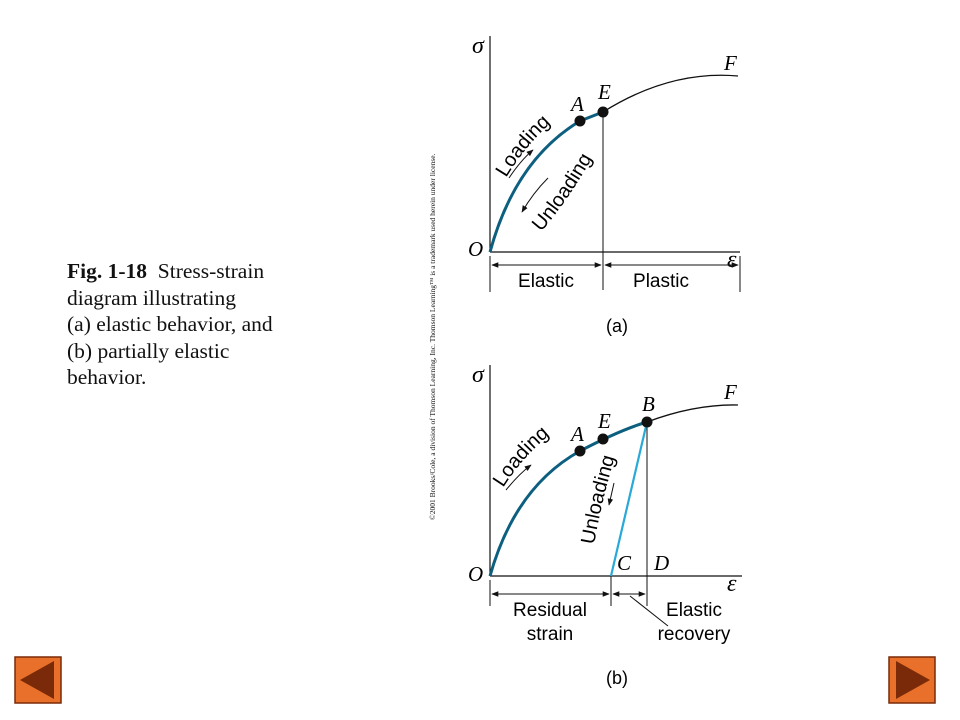 This screenshot has height=720, width=960. What do you see at coordinates (617, 678) in the screenshot?
I see `sublabel-b: (b)` at bounding box center [617, 678].